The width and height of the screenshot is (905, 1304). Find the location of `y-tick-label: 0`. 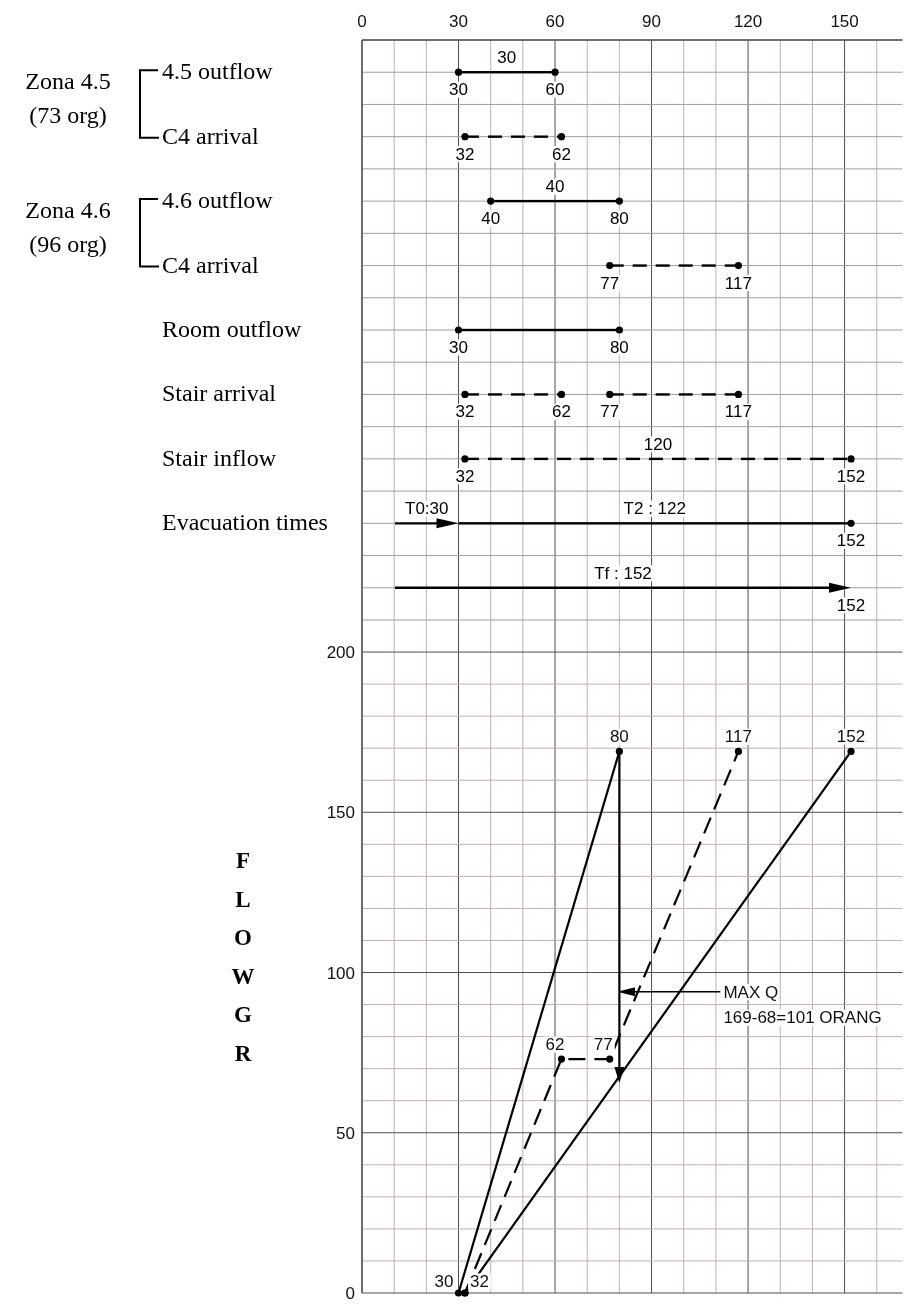

y-tick-label: 0 is located at coordinates (350, 1293).